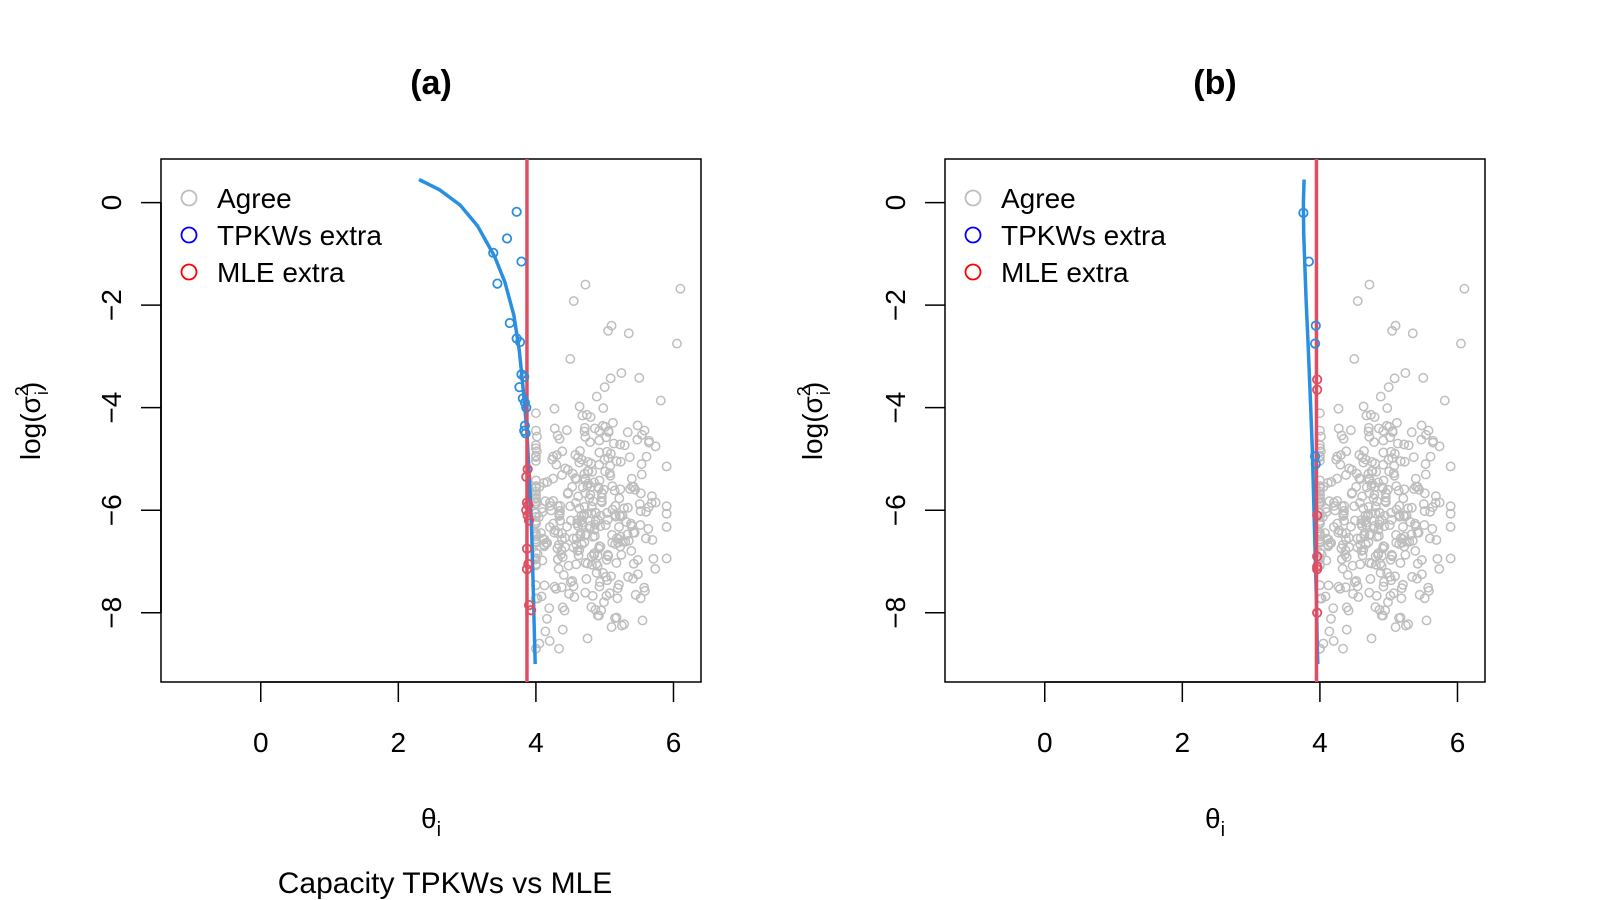 This screenshot has height=900, width=1600. Describe the element at coordinates (536, 742) in the screenshot. I see `x-tick-label: 4` at that location.